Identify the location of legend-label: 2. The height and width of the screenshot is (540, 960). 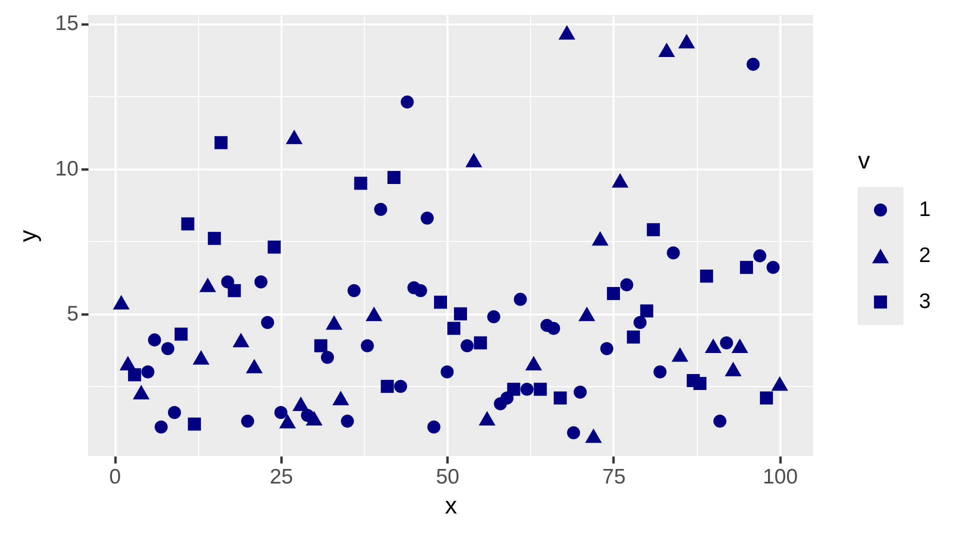
(925, 255).